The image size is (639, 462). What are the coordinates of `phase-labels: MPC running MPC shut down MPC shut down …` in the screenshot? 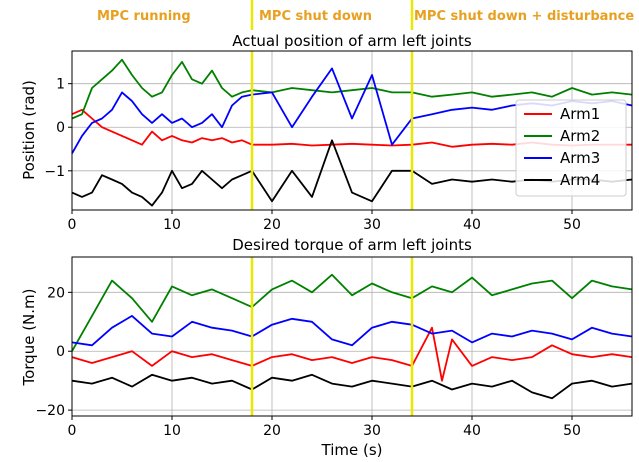 It's located at (365, 15).